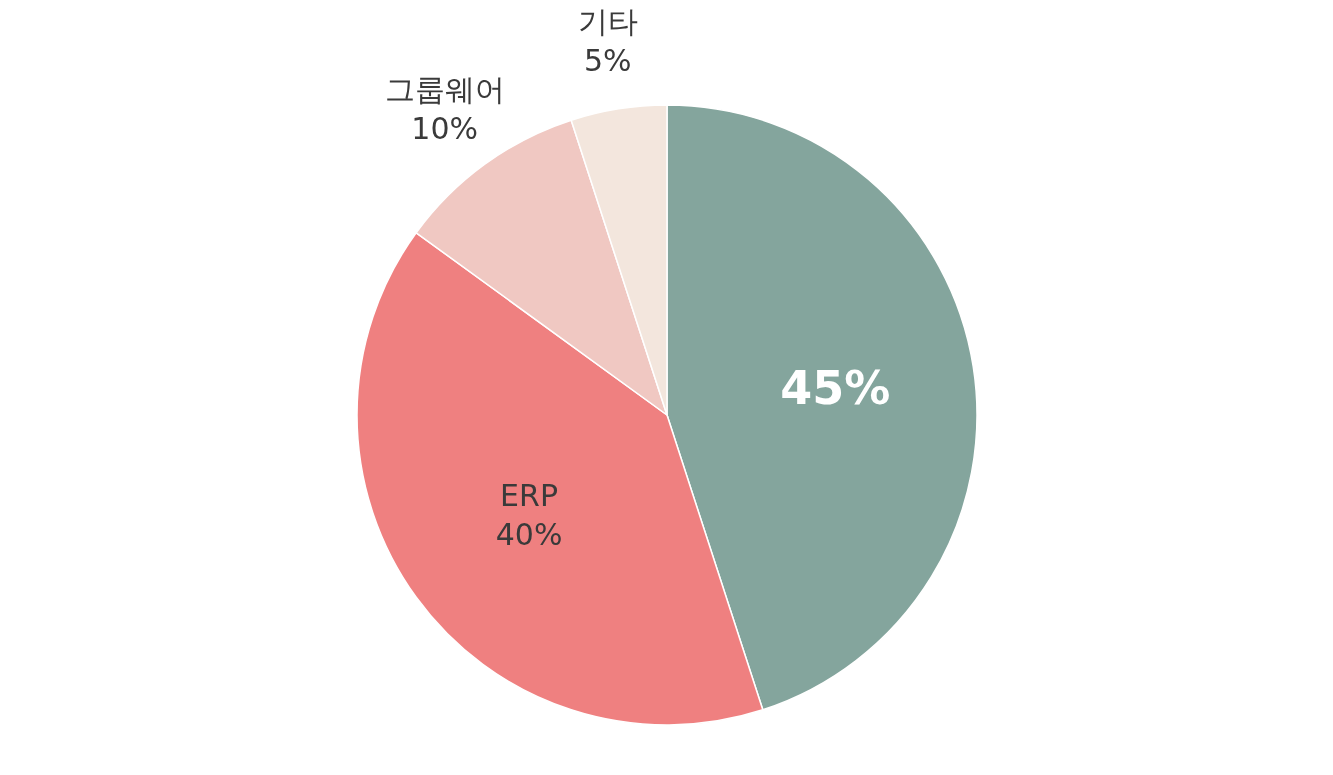 This screenshot has width=1333, height=775. What do you see at coordinates (529, 535) in the screenshot?
I see `data-label: 40%` at bounding box center [529, 535].